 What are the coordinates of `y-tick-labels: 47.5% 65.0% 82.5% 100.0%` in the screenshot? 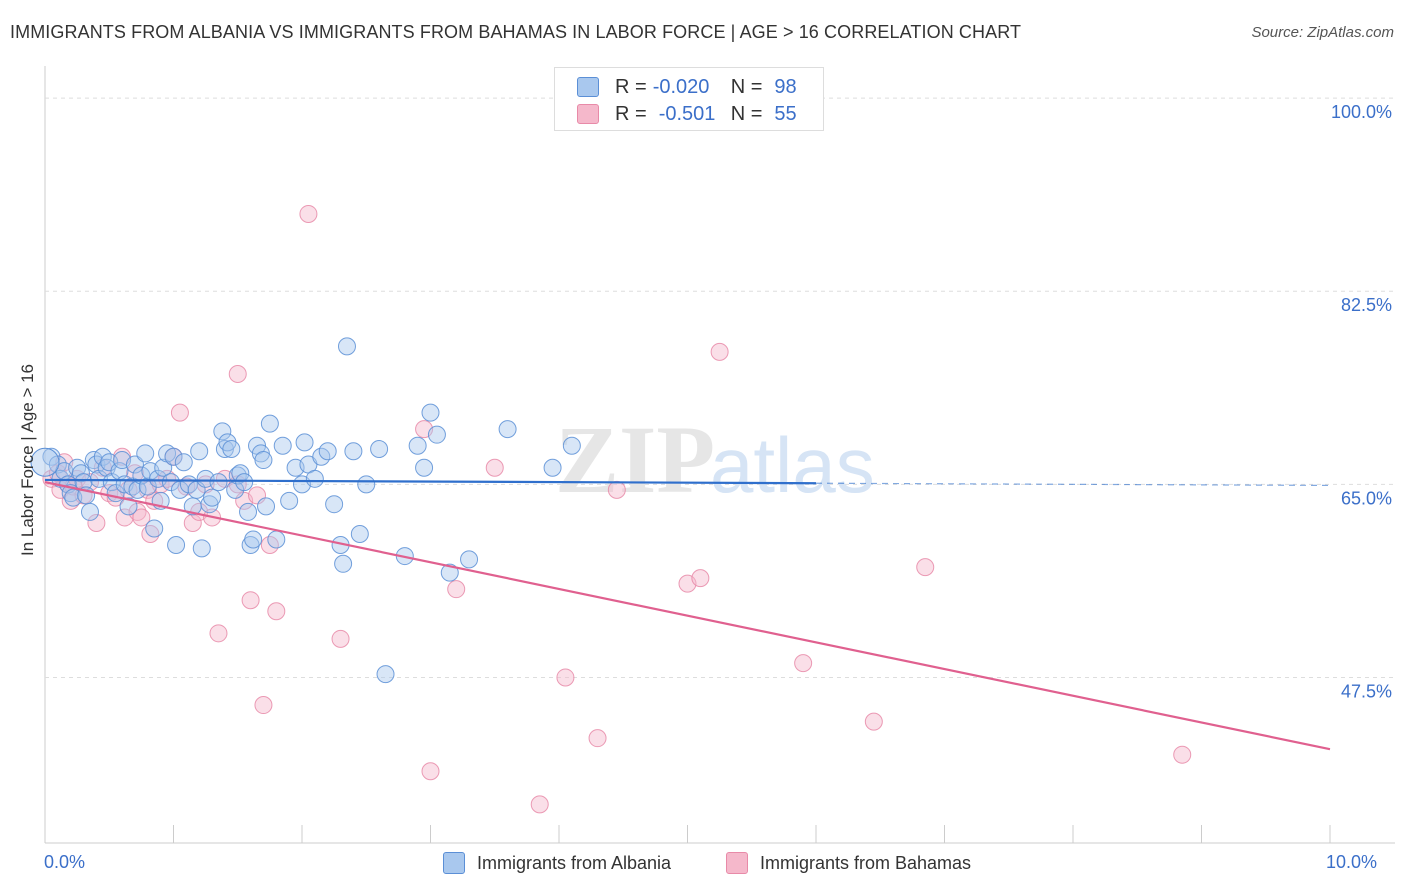 It's located at (1361, 401).